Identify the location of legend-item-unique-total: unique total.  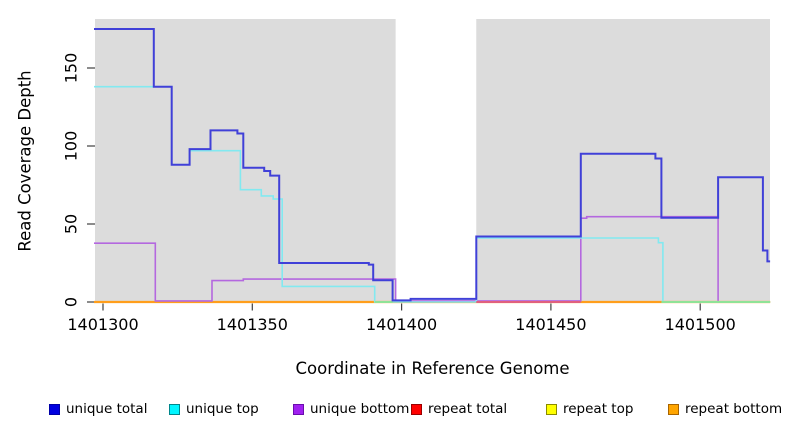
(98, 409).